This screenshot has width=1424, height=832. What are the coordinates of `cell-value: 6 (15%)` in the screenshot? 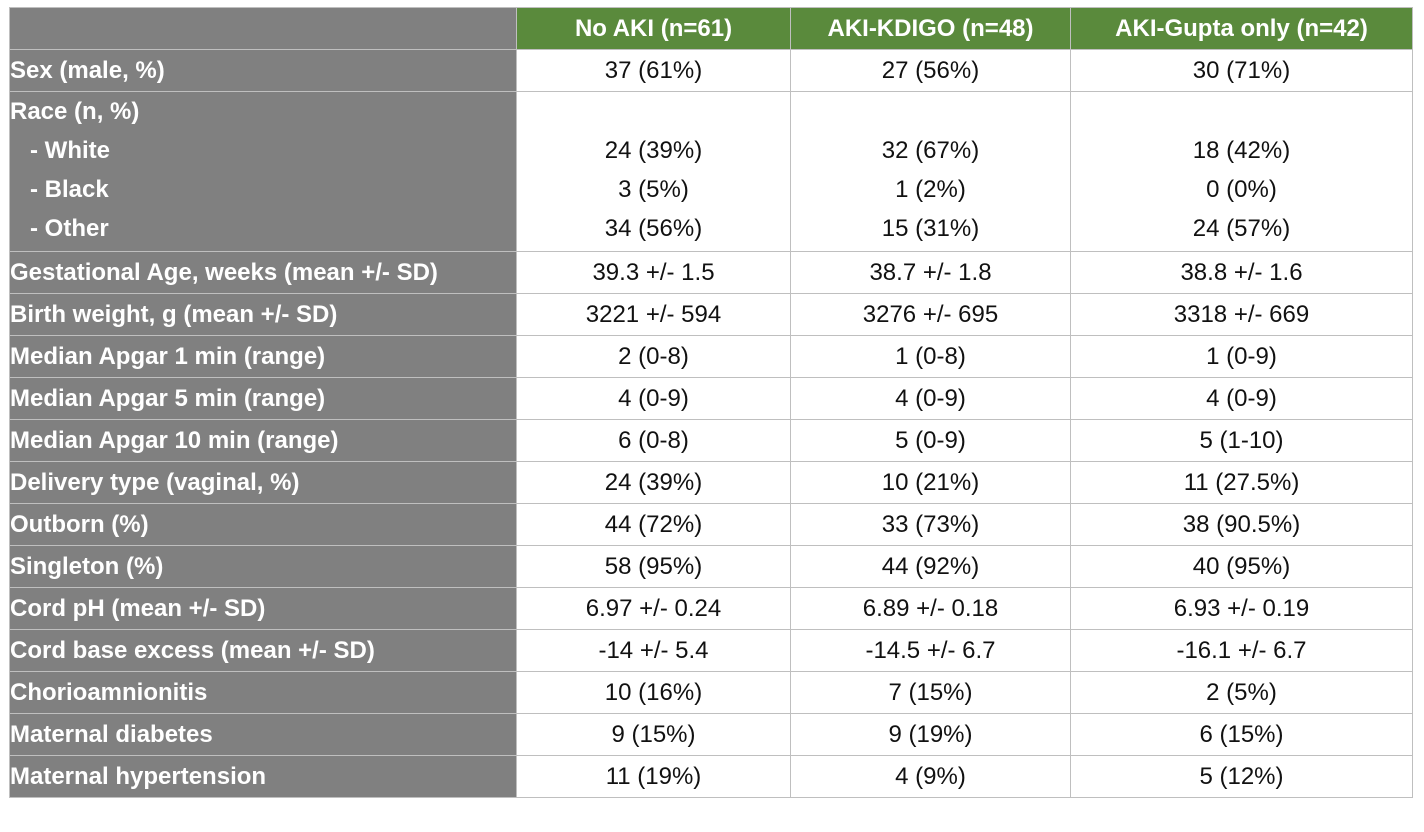 It's located at (1241, 734).